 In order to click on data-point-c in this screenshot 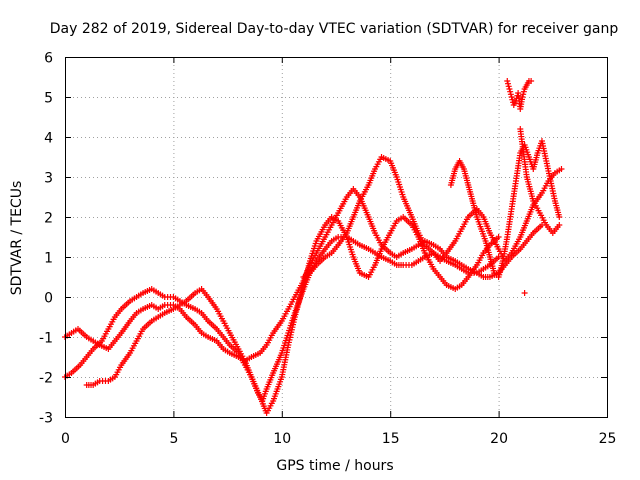, I will do `click(498, 237)`.